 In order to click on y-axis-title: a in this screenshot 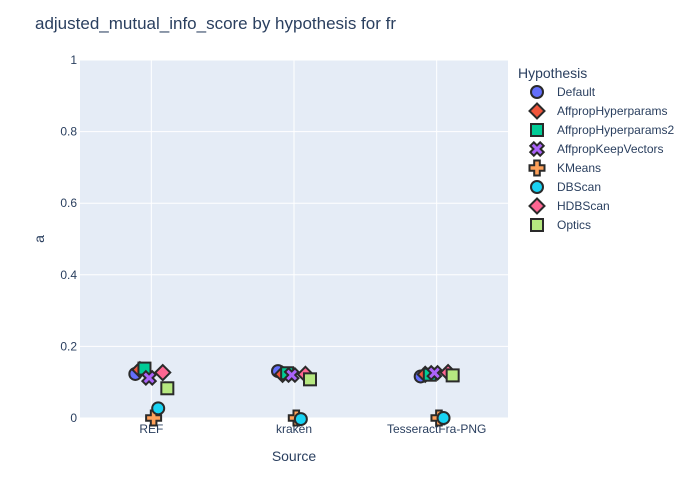, I will do `click(39, 239)`.